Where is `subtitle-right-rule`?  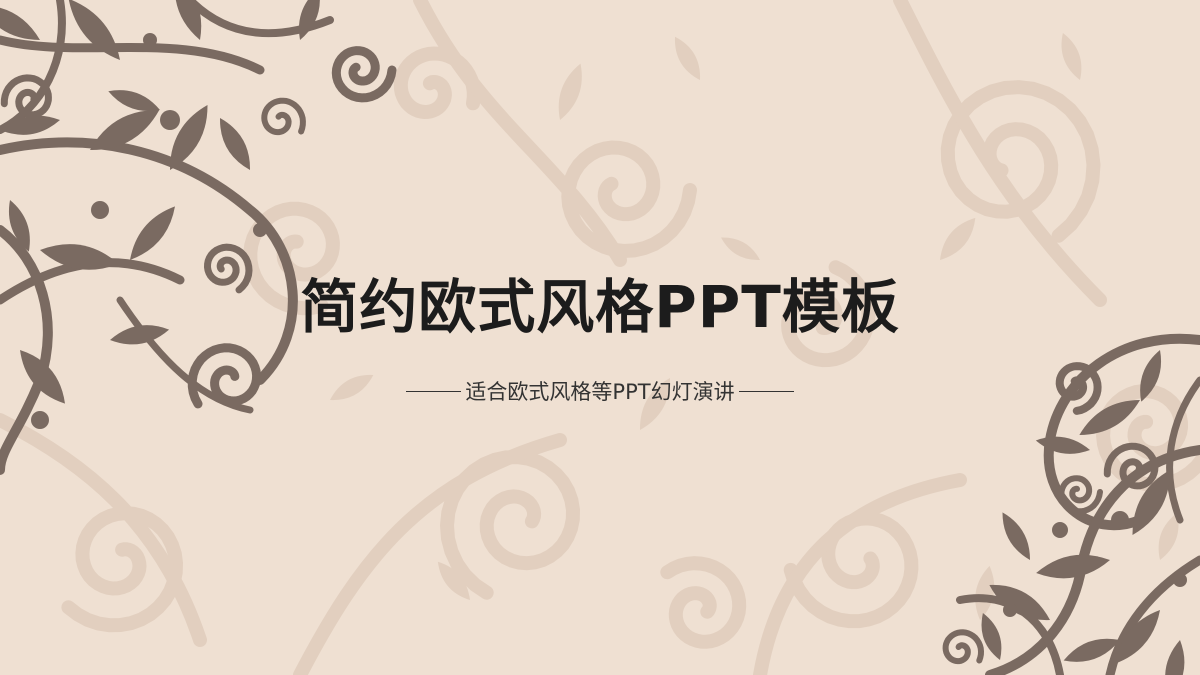 subtitle-right-rule is located at coordinates (766, 391).